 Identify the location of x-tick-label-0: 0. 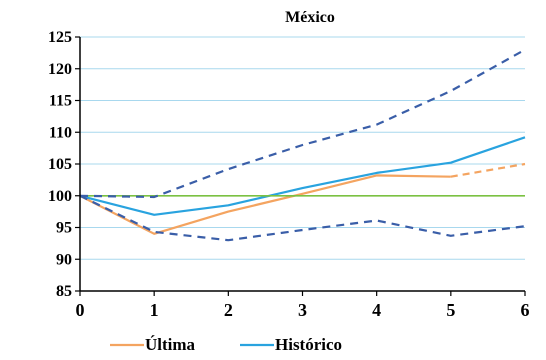
(80, 310).